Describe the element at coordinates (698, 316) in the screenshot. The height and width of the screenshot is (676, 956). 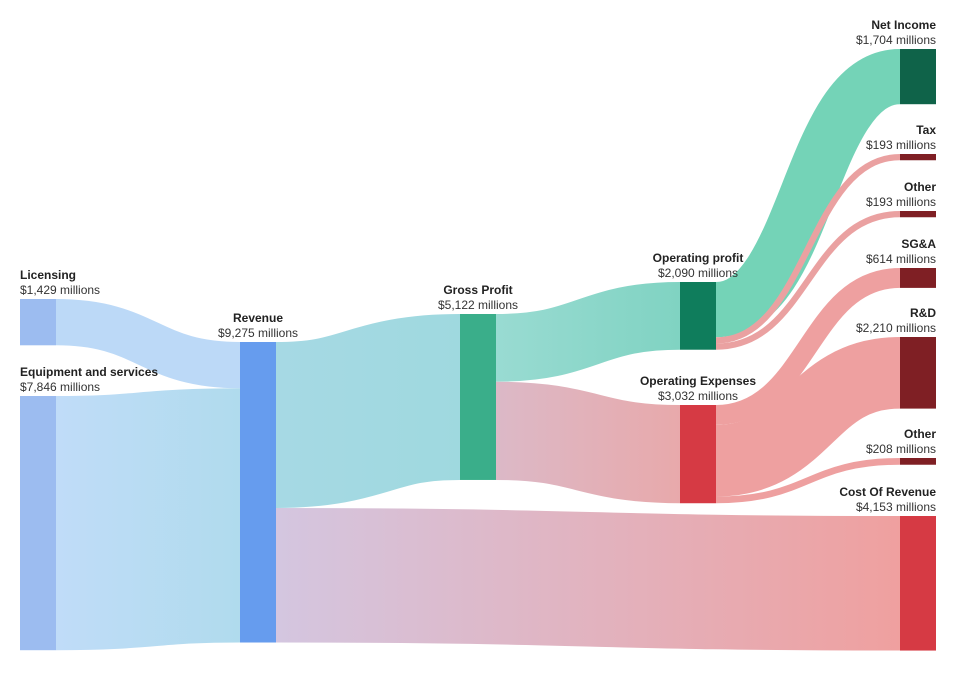
I see `node-operating_profit` at that location.